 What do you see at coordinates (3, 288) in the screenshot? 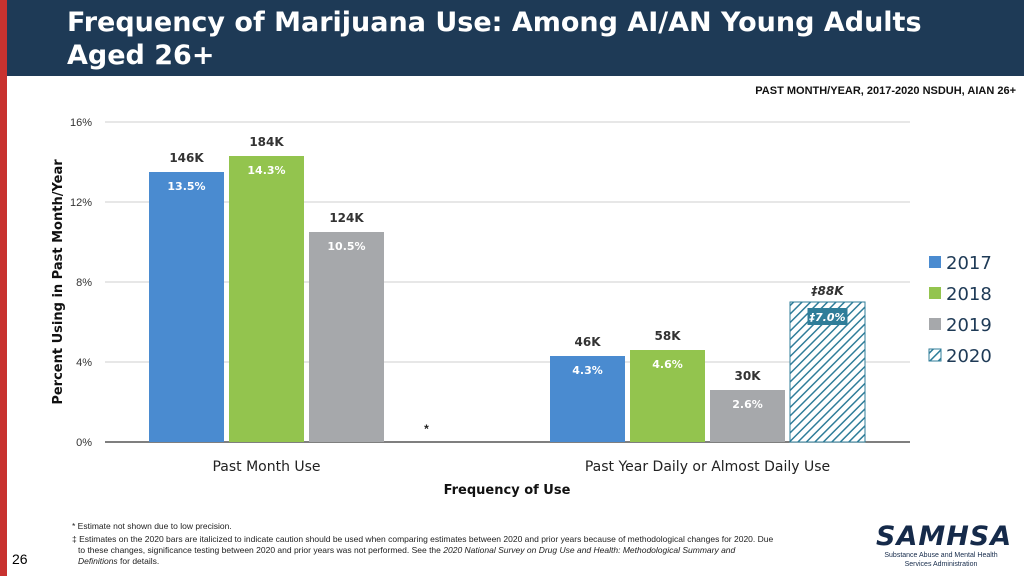
I see `accent-bar` at bounding box center [3, 288].